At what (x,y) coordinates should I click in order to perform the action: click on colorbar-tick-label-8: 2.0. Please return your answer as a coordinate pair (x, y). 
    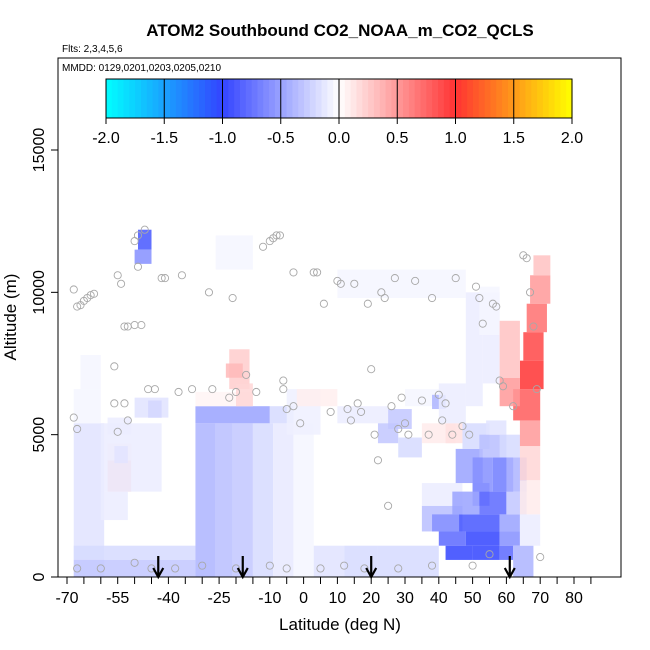
    Looking at the image, I should click on (572, 138).